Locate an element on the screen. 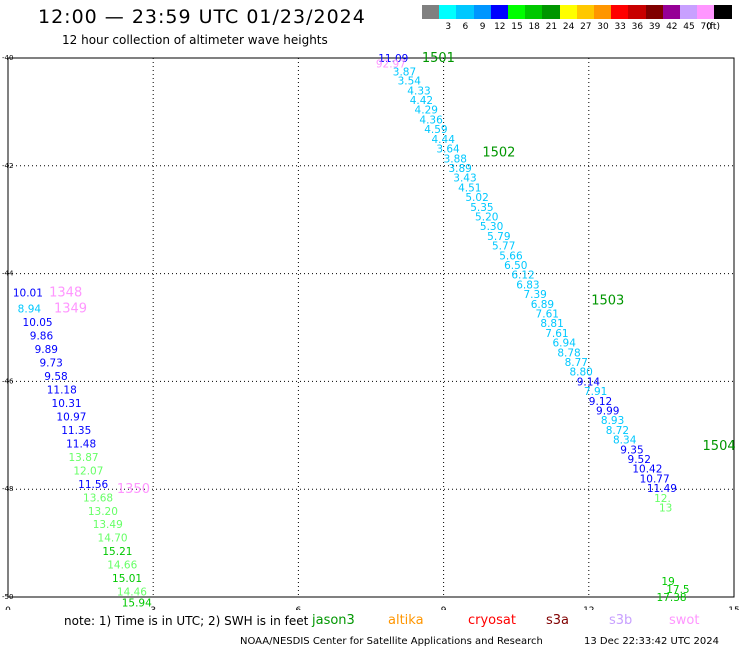 This screenshot has height=650, width=740. wave-height-label: 10.01 is located at coordinates (28, 293).